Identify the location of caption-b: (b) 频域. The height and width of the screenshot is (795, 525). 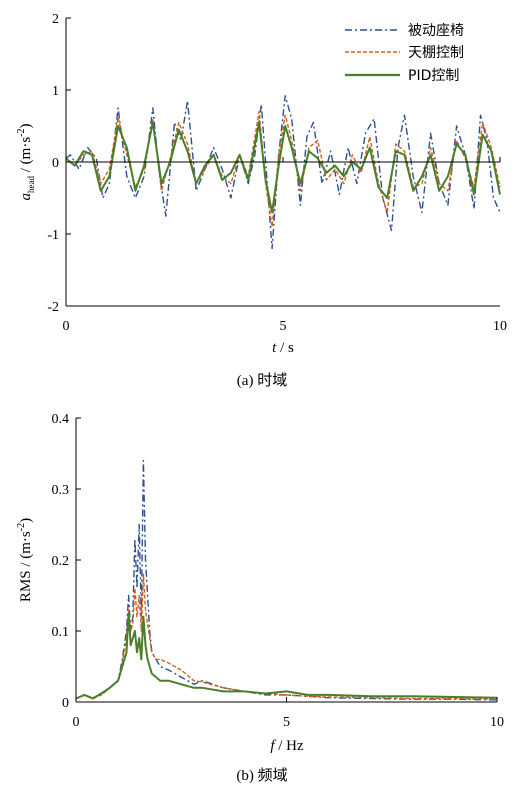
(261, 775).